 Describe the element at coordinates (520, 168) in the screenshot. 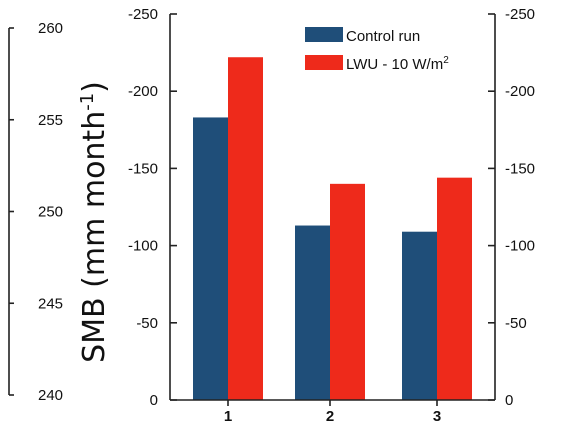

I see `right-y-tick-label: -150` at that location.